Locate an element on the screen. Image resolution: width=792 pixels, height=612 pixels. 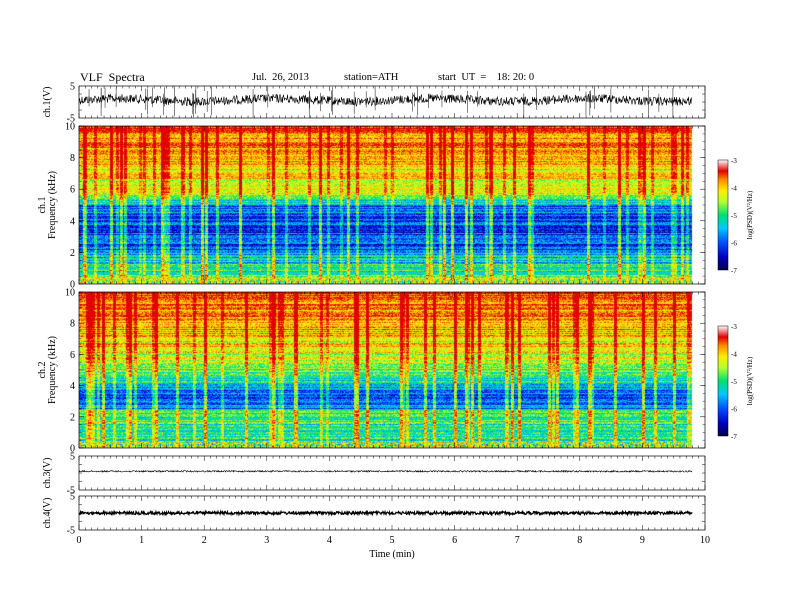
date-label: Jul. 26, 2013 is located at coordinates (280, 77).